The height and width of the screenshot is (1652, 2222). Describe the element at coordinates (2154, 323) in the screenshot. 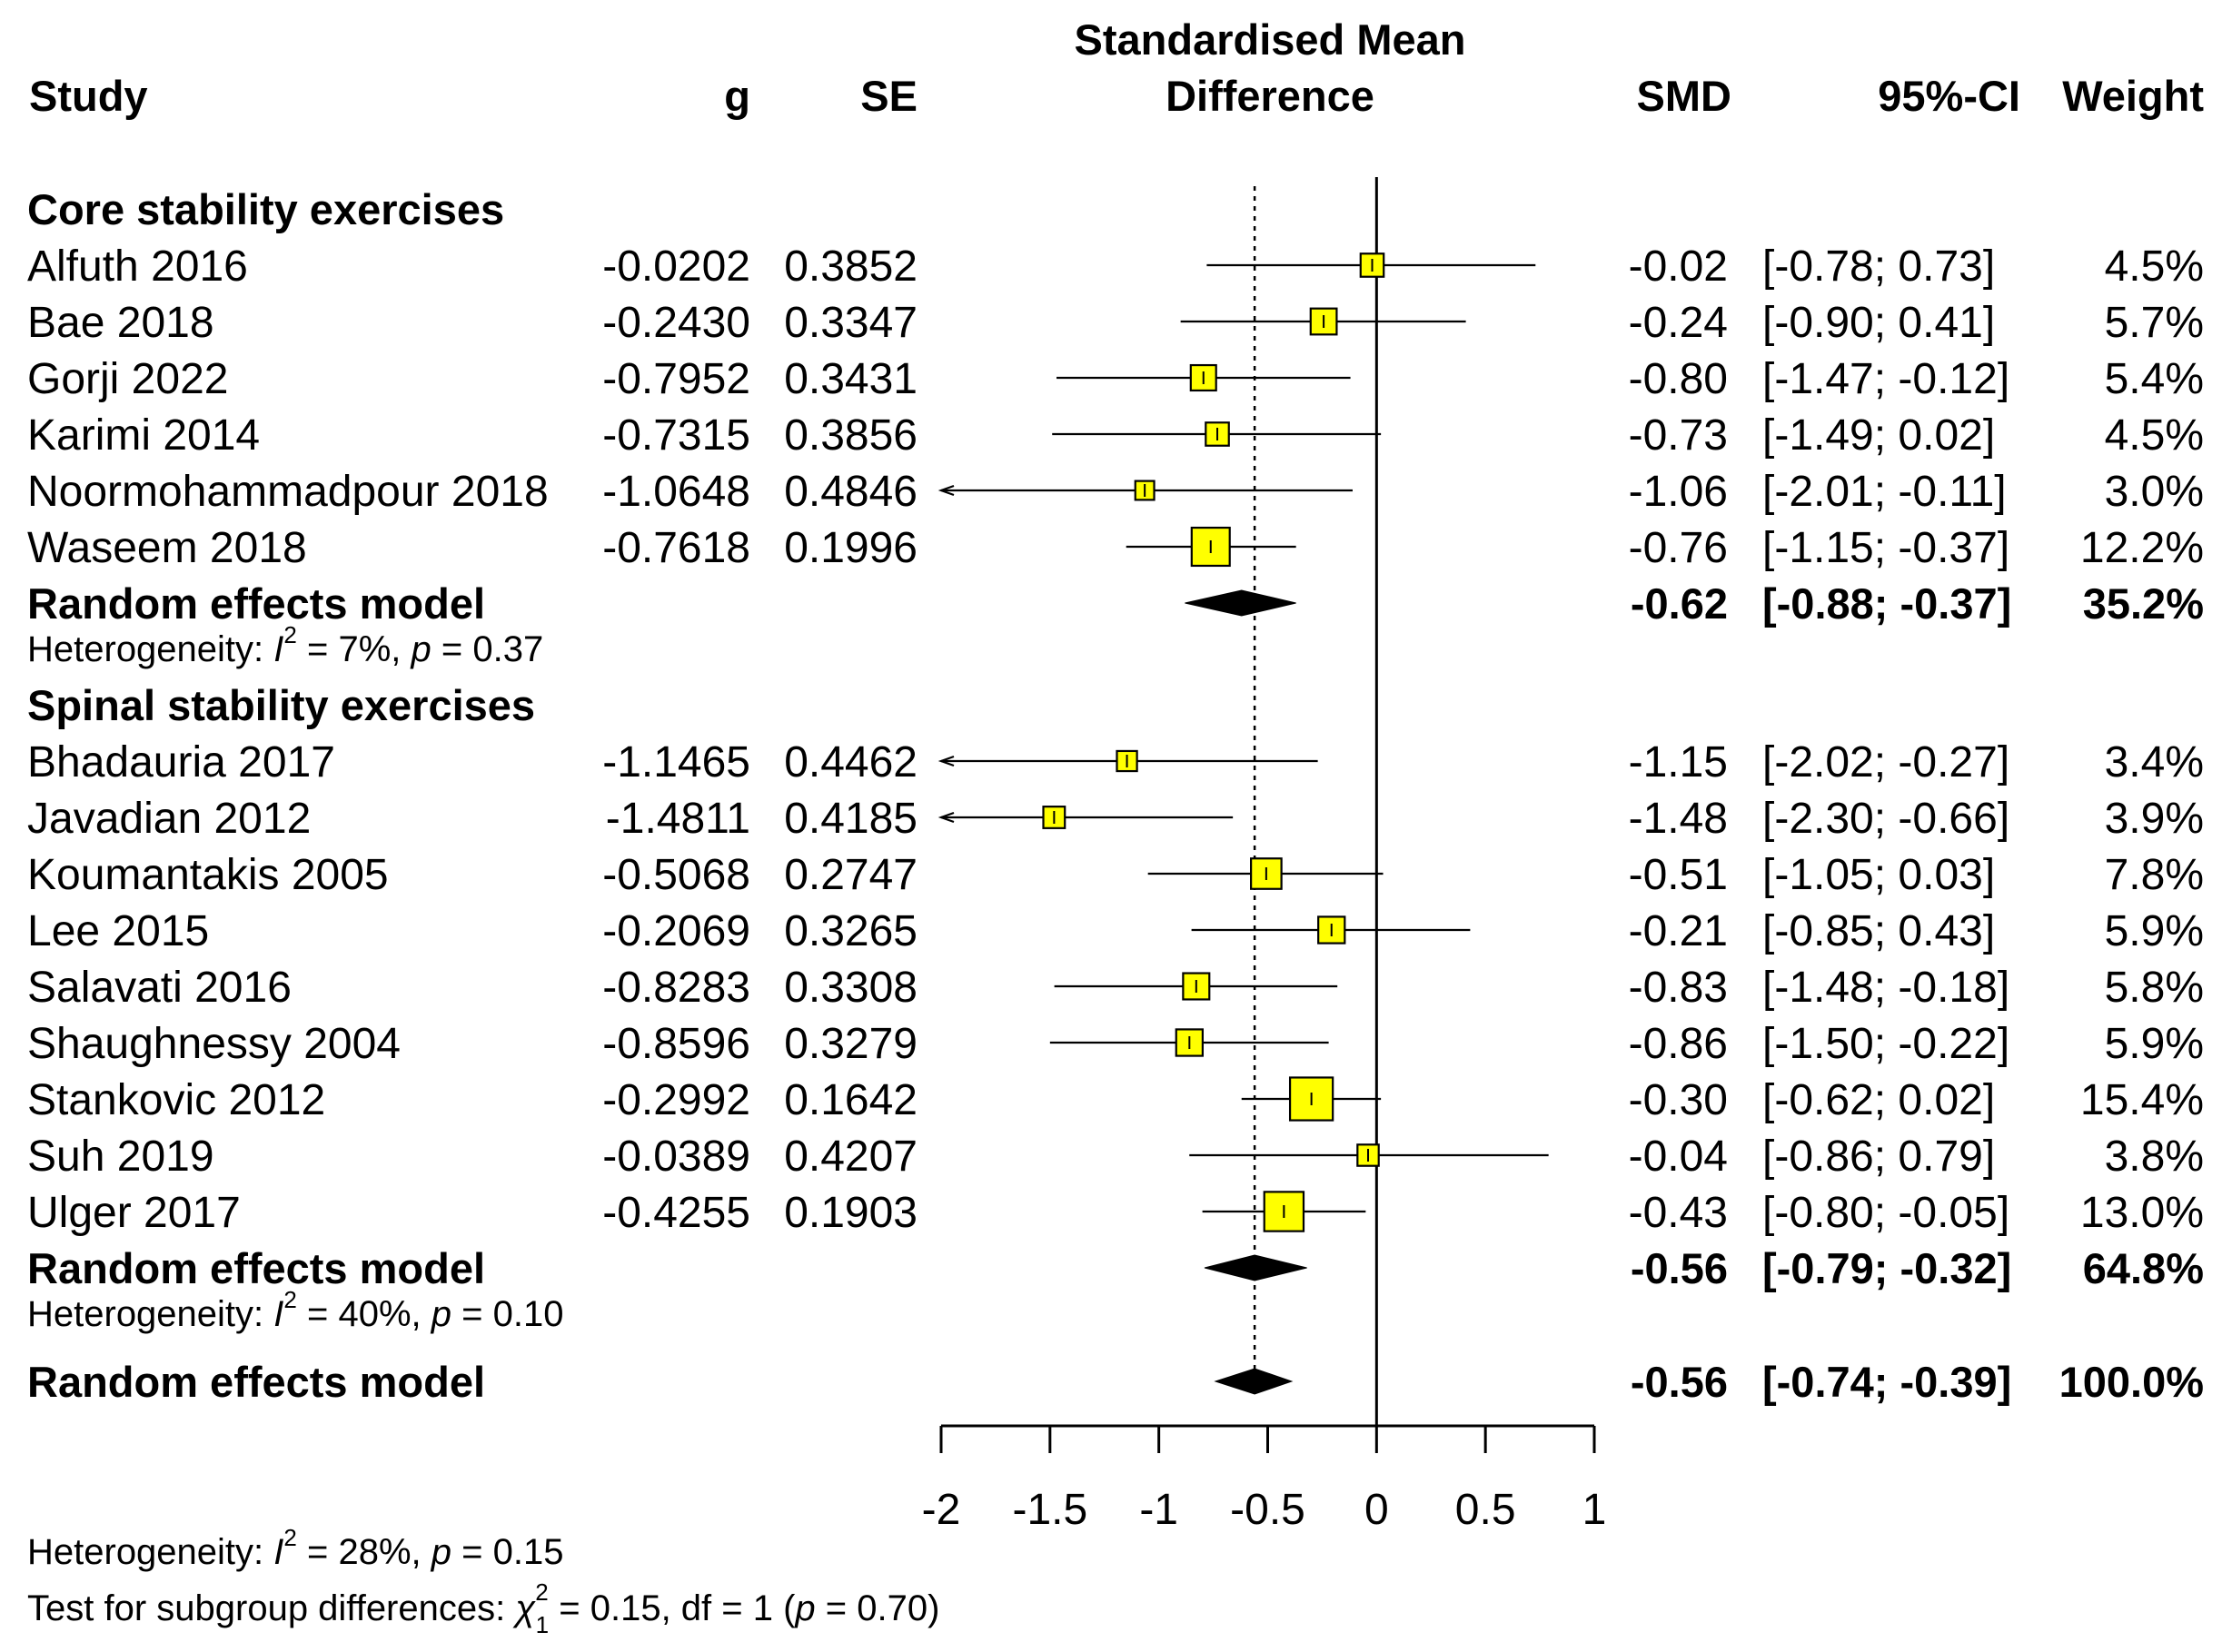

I see `study-weight: 5.7%` at that location.